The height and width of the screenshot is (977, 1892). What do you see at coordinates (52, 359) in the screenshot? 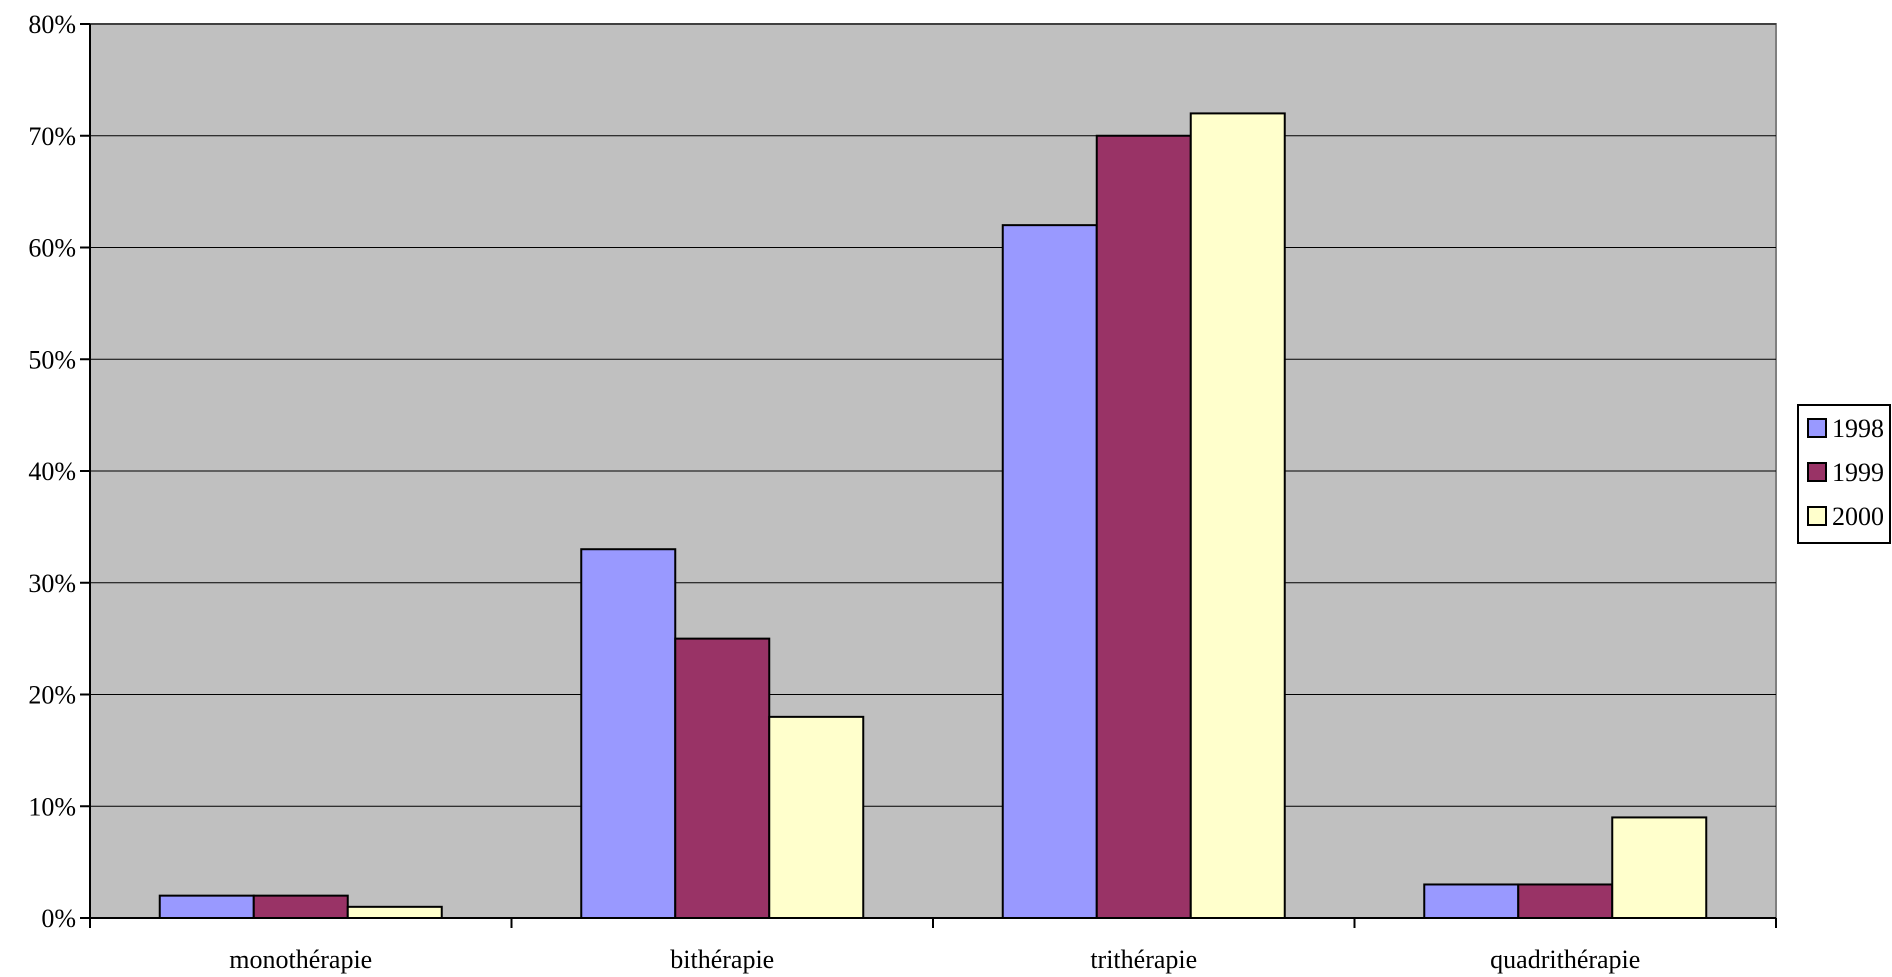
I see `y-tick-label: 50%` at bounding box center [52, 359].